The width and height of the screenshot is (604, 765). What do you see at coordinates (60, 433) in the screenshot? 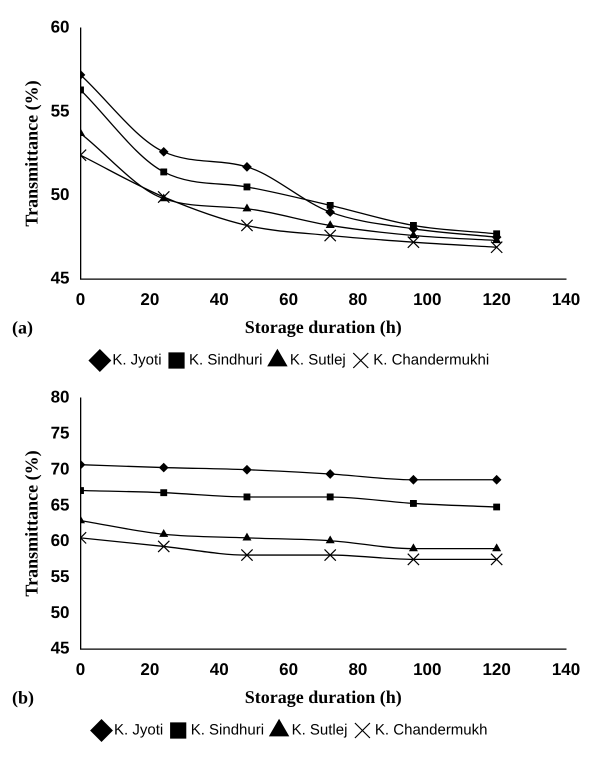
I see `y-tick-label: 75` at bounding box center [60, 433].